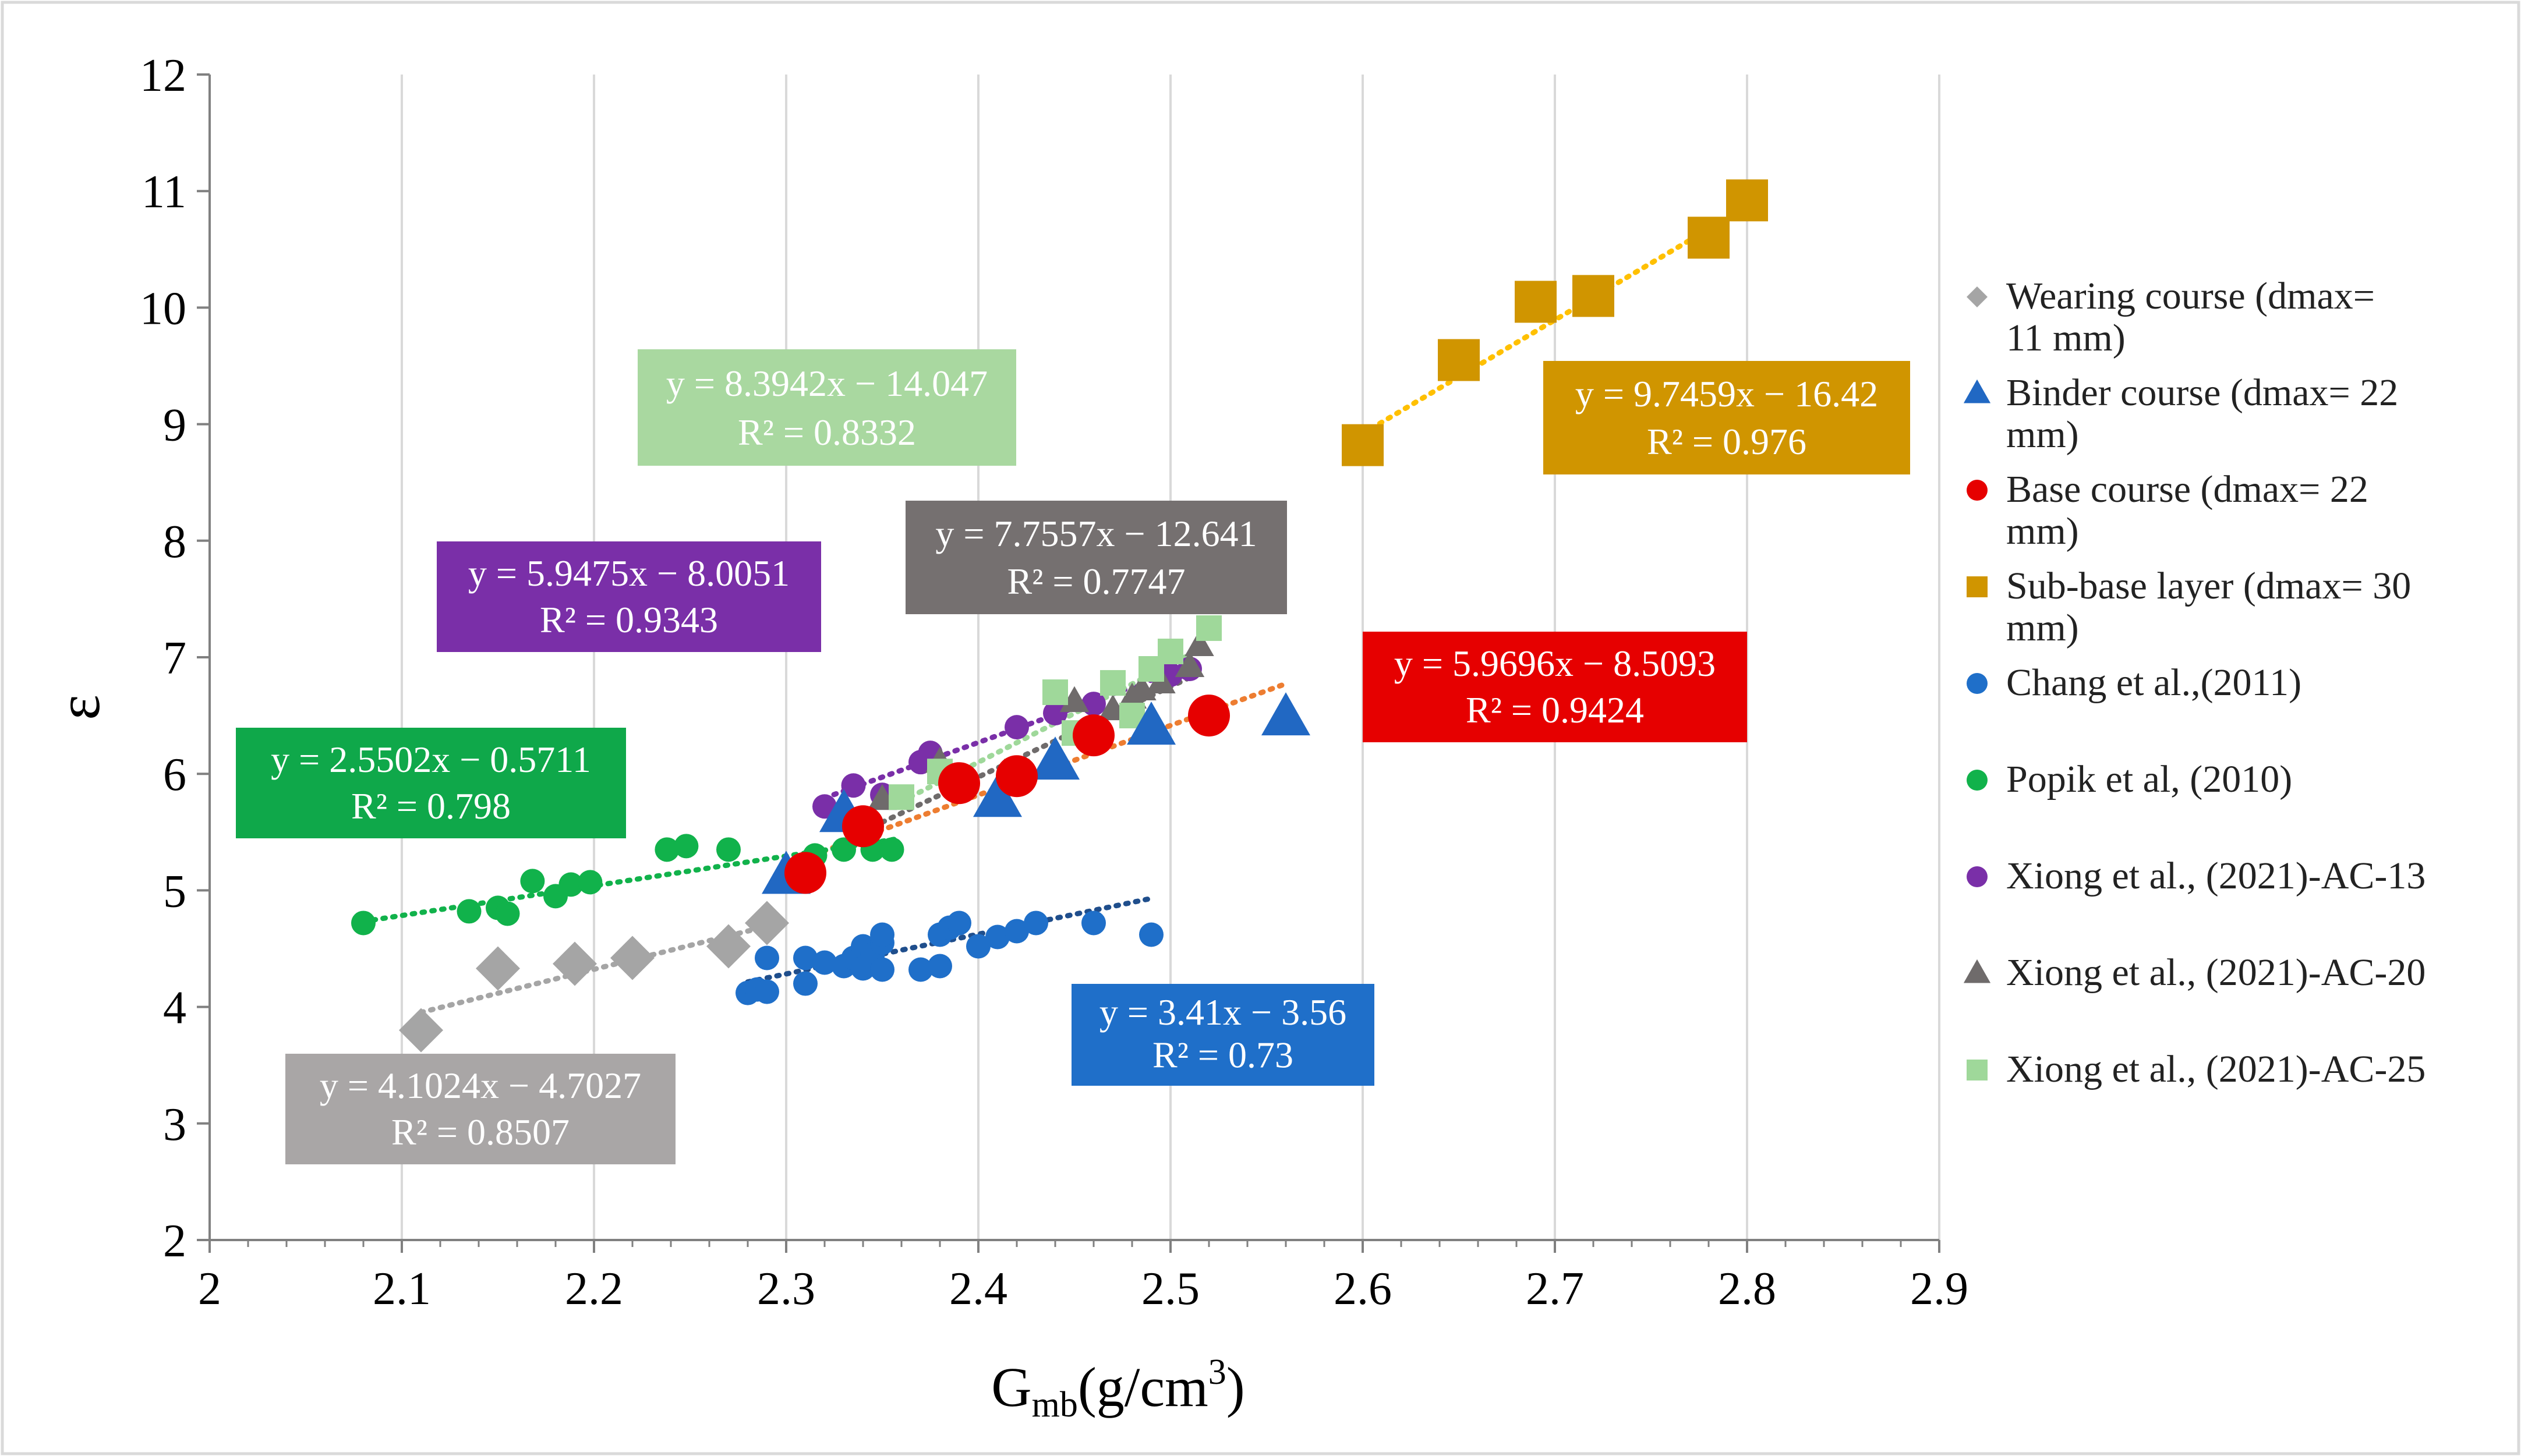 This screenshot has height=1456, width=2521. Describe the element at coordinates (431, 806) in the screenshot. I see `equation-line2-5: R² = 0.798` at that location.